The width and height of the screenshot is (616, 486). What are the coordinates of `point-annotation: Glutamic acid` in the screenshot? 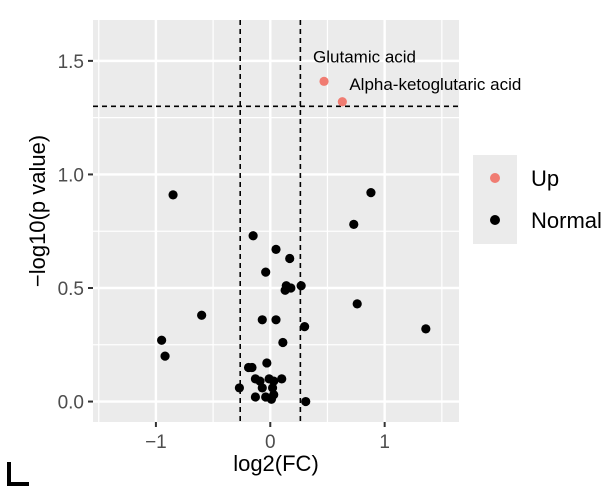 It's located at (364, 56).